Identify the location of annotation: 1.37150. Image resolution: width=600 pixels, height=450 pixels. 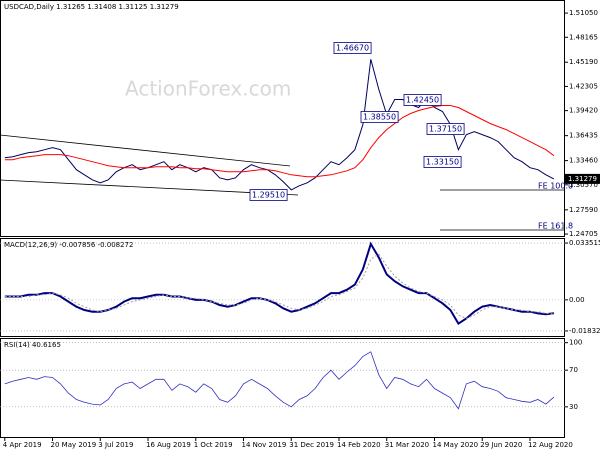
(445, 129).